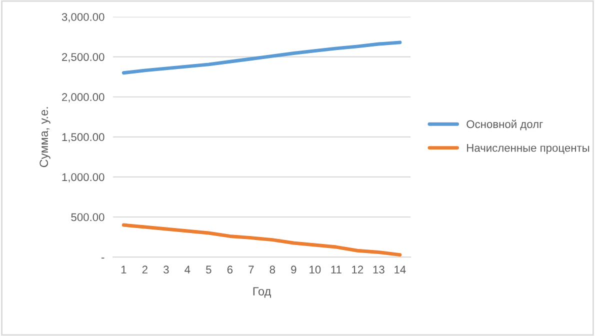 Image resolution: width=595 pixels, height=336 pixels. Describe the element at coordinates (83, 97) in the screenshot. I see `y-tick-label: 2,000.00` at that location.